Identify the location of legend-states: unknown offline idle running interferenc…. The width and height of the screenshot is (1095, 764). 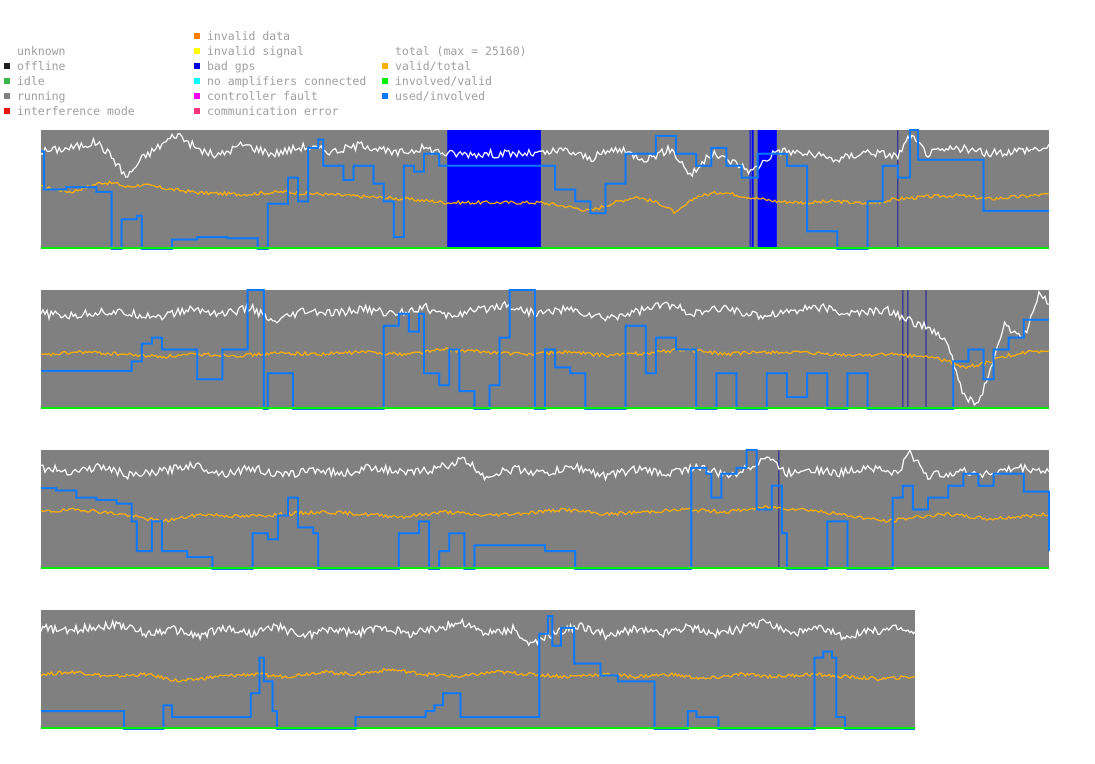
(69, 81).